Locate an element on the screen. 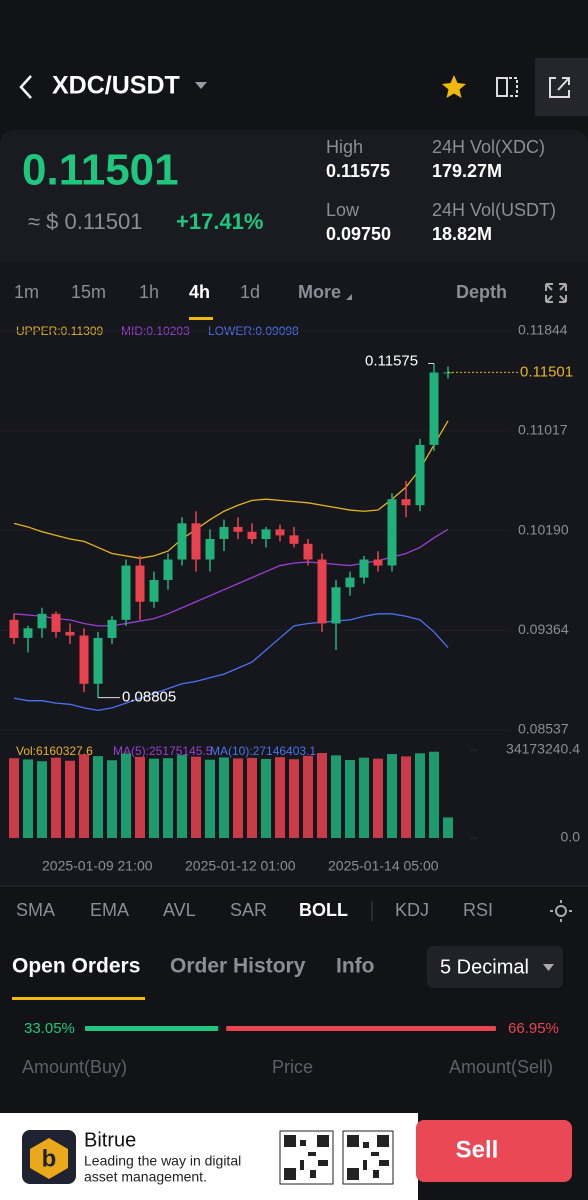 This screenshot has height=1200, width=588. indicator-tab-active: BOLL is located at coordinates (323, 910).